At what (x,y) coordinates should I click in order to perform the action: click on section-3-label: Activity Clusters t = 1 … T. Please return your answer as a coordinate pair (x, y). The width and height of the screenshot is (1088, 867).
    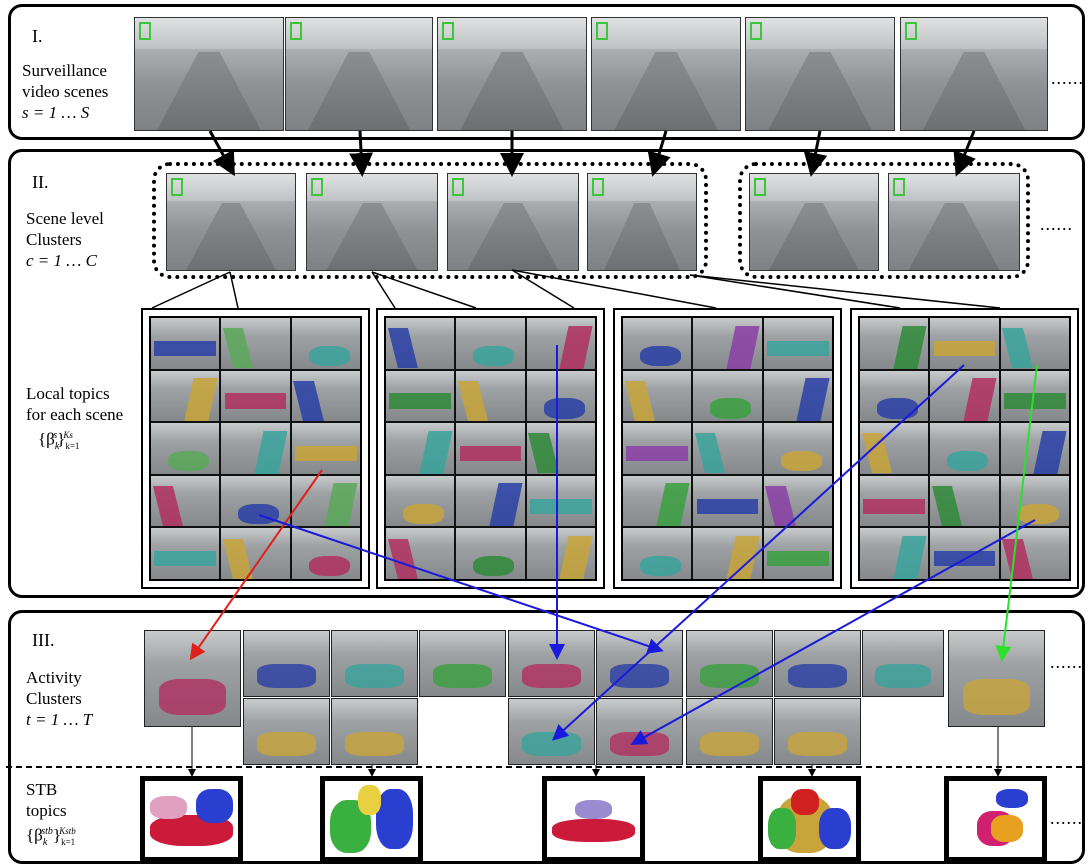
    Looking at the image, I should click on (59, 698).